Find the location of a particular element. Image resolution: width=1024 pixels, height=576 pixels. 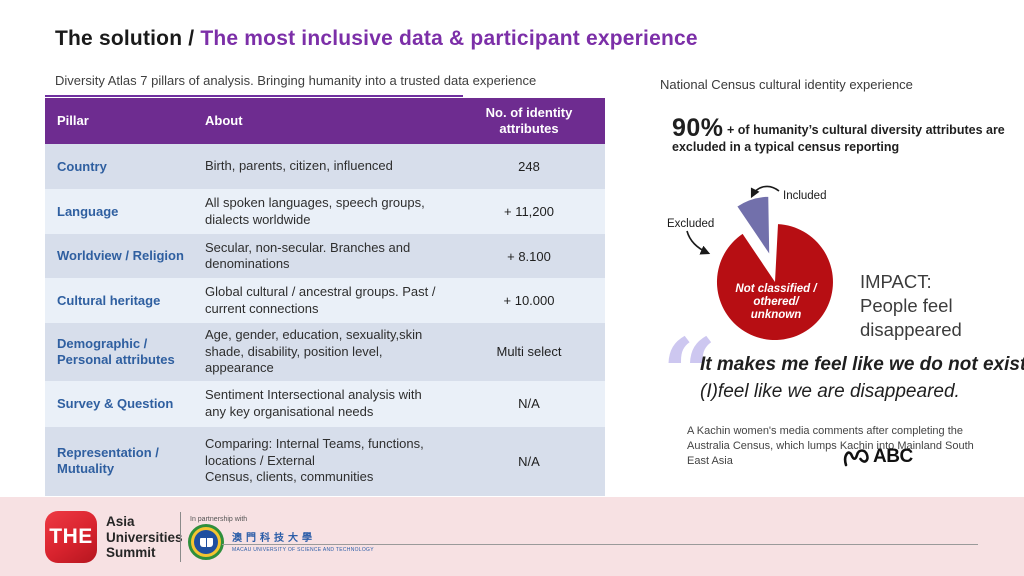

abc-logo-text: ABC is located at coordinates (893, 456).